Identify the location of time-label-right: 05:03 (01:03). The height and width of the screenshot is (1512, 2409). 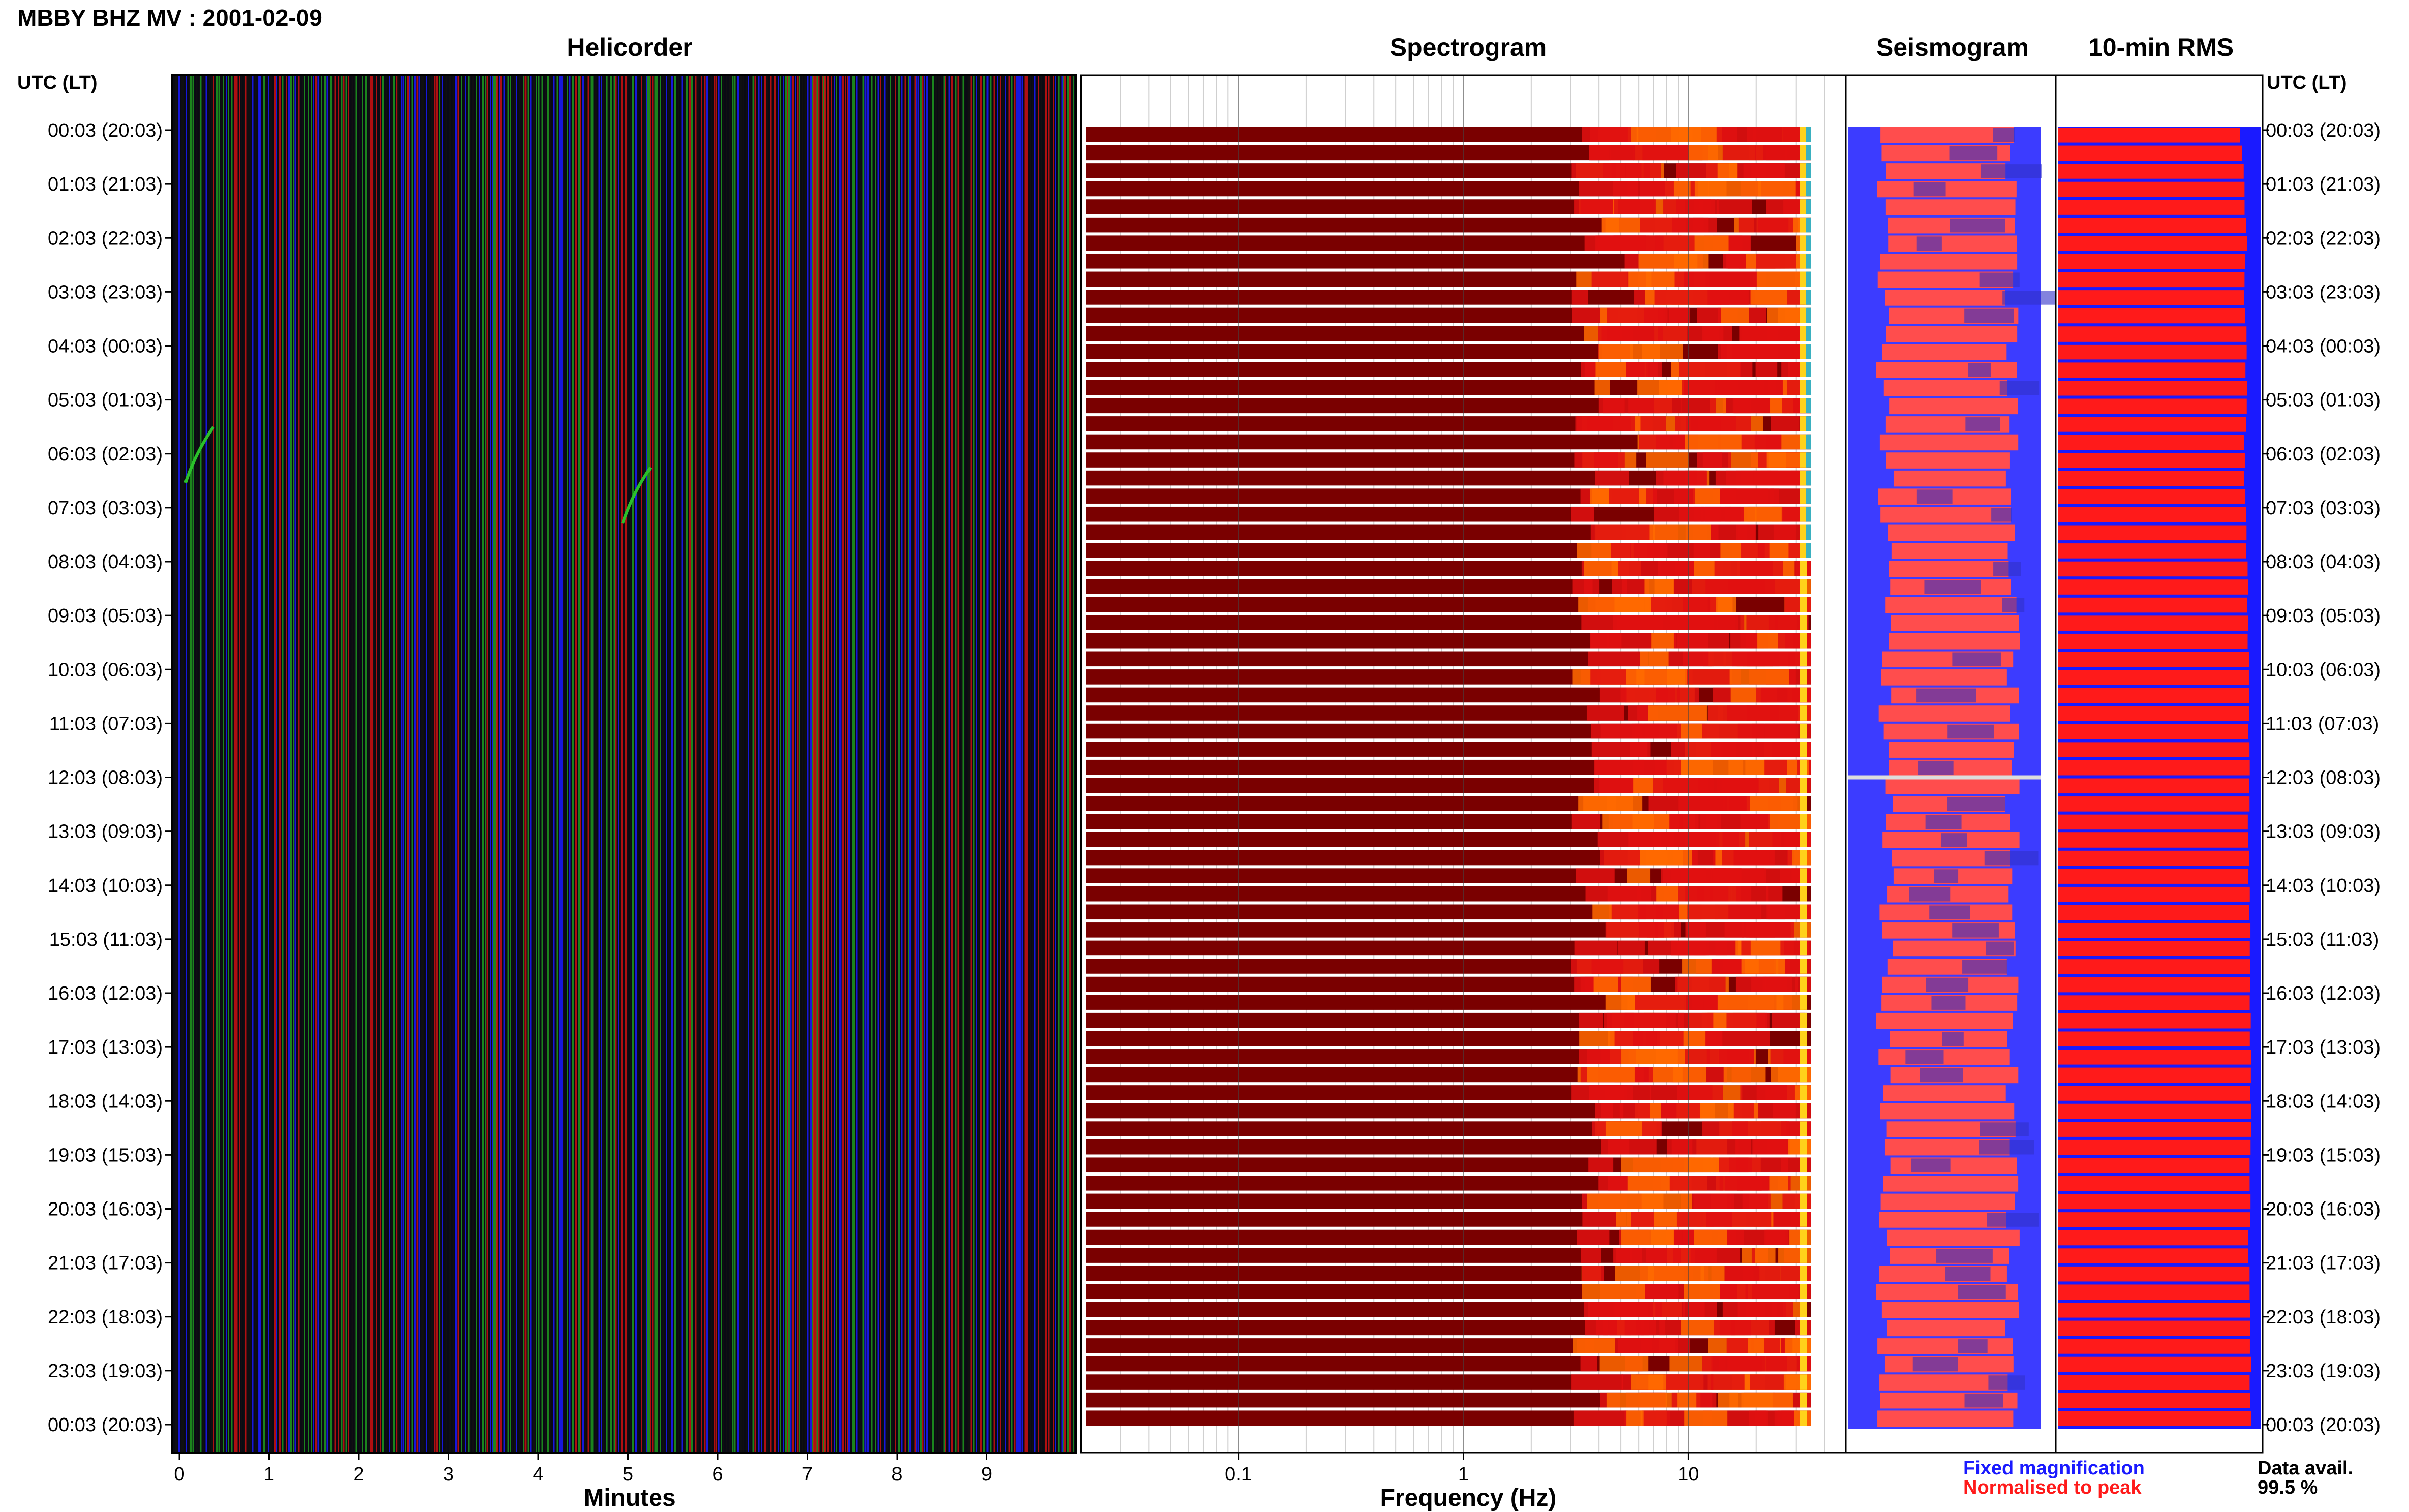
(2324, 400).